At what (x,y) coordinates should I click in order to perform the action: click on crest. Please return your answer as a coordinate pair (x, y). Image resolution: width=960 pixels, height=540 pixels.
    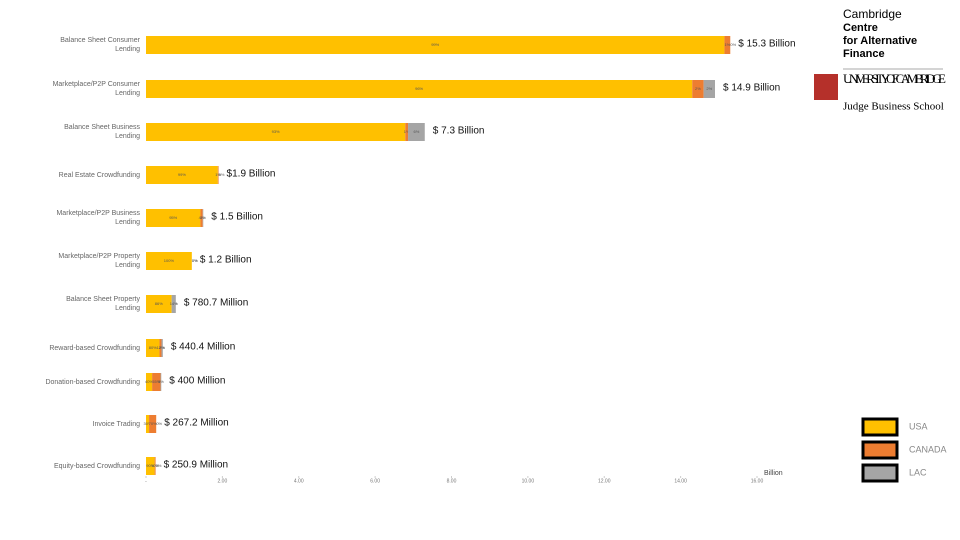
    Looking at the image, I should click on (826, 87).